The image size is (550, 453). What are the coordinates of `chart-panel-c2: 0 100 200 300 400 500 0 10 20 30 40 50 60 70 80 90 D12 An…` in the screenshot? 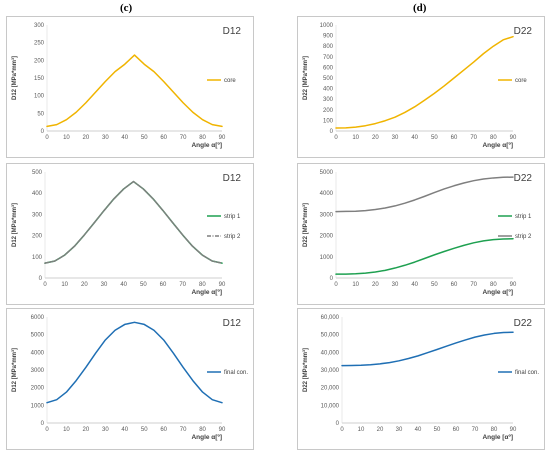 It's located at (130, 234).